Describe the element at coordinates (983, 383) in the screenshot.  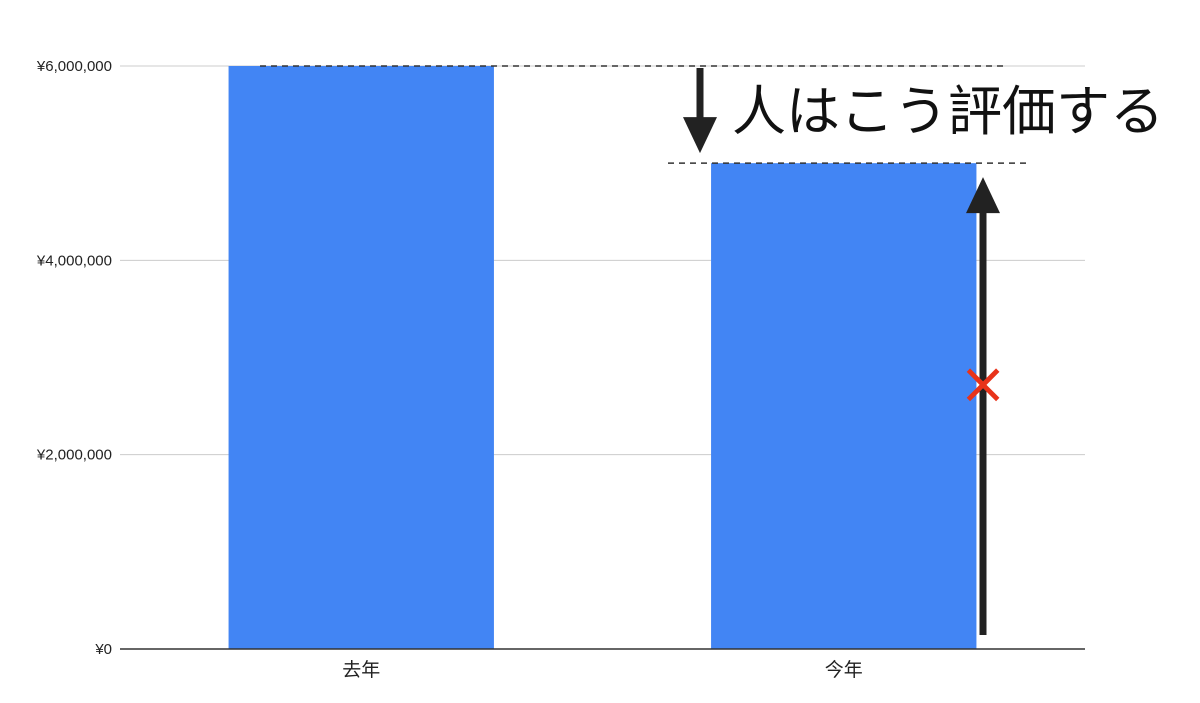
I see `cross-mark-icon: ×` at that location.